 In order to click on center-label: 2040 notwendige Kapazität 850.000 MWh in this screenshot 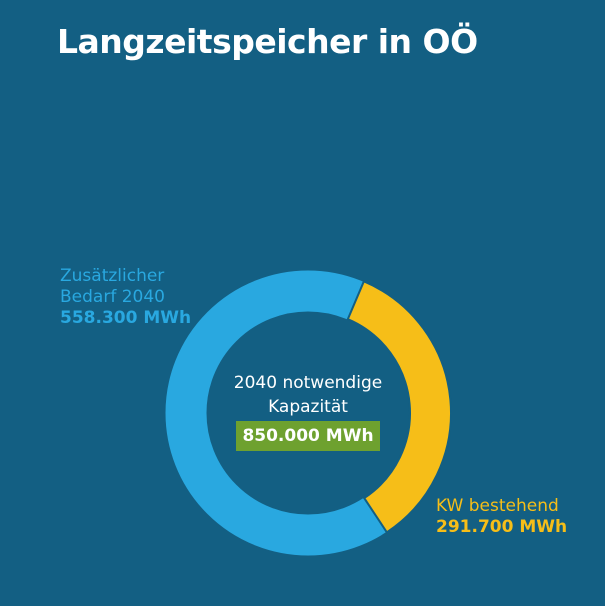, I will do `click(308, 411)`.